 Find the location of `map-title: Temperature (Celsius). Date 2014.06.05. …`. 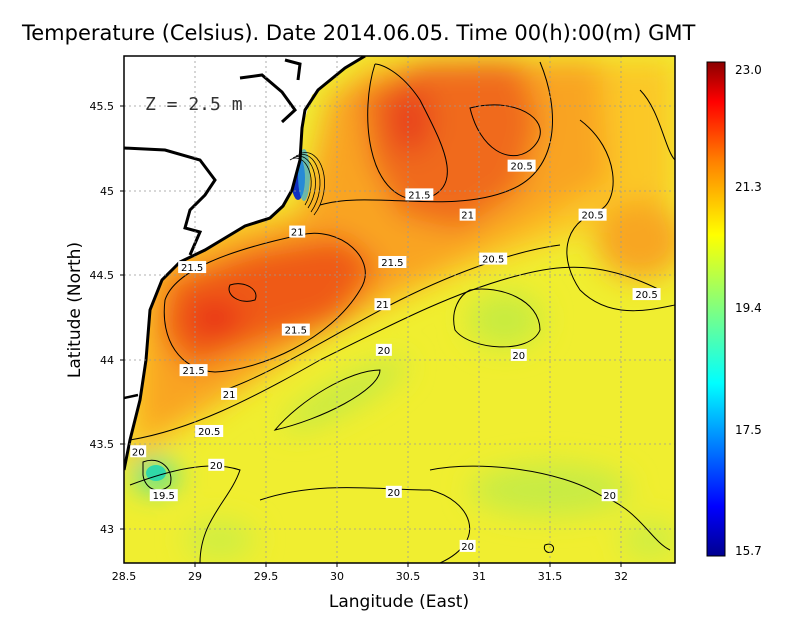

map-title: Temperature (Celsius). Date 2014.06.05. … is located at coordinates (358, 33).